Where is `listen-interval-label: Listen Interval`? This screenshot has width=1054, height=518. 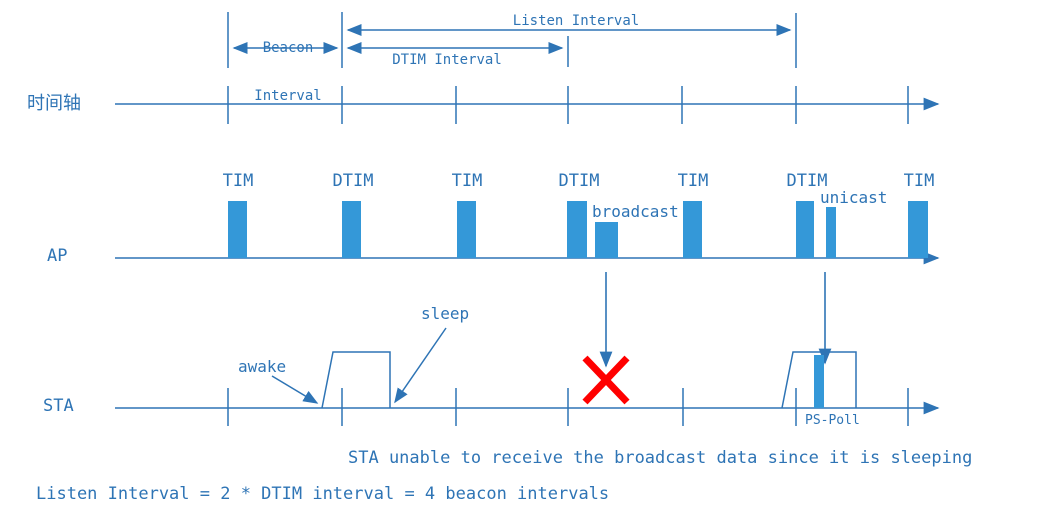 listen-interval-label: Listen Interval is located at coordinates (576, 21).